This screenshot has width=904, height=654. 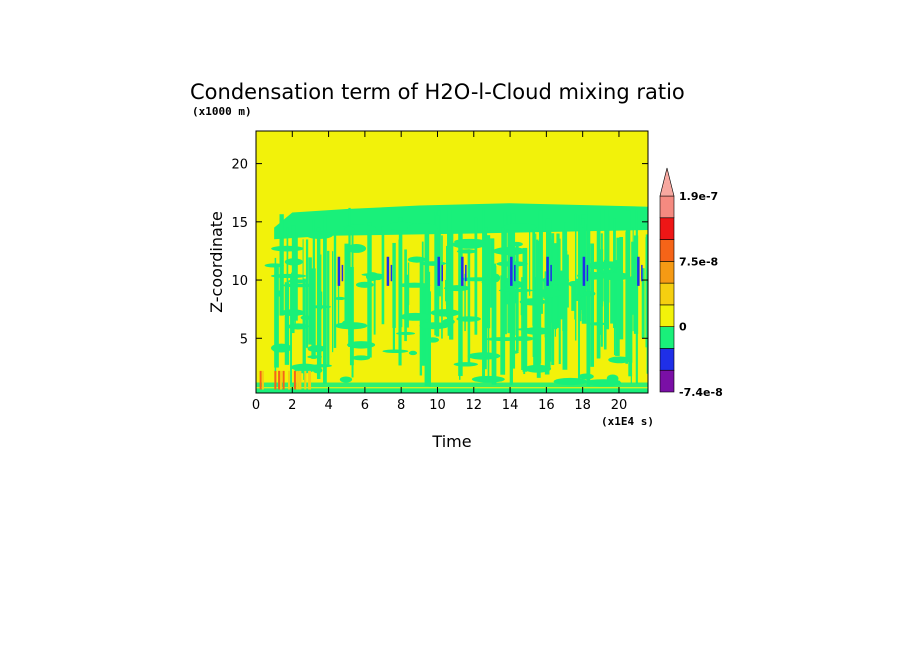 I want to click on x-tick-label: 2, so click(x=292, y=405).